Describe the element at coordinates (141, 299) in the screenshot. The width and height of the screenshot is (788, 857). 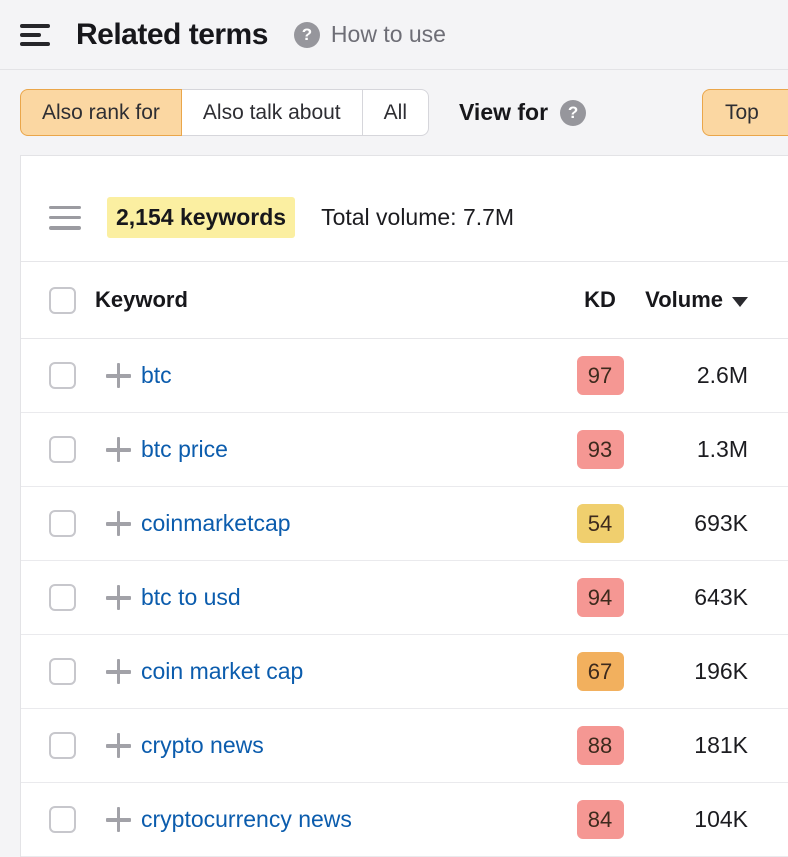
I see `keyword-column-header: Keyword` at that location.